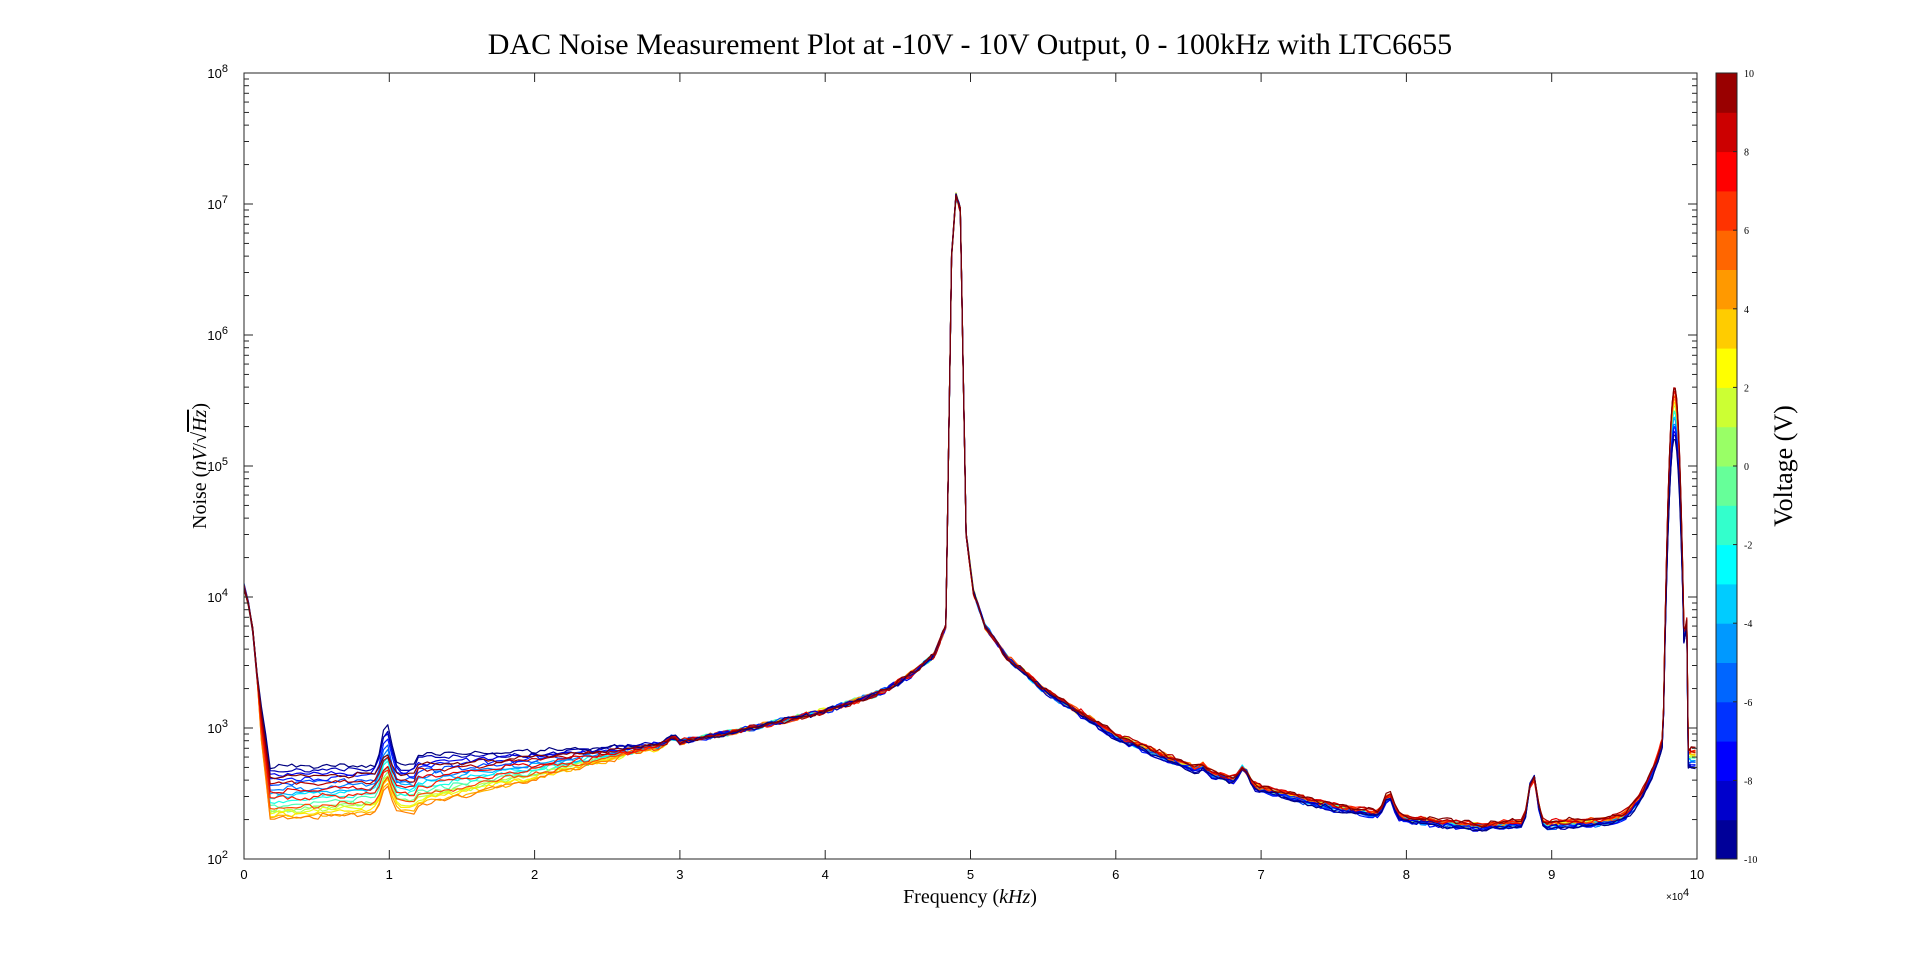  What do you see at coordinates (1551, 874) in the screenshot?
I see `x-tick-label: 9` at bounding box center [1551, 874].